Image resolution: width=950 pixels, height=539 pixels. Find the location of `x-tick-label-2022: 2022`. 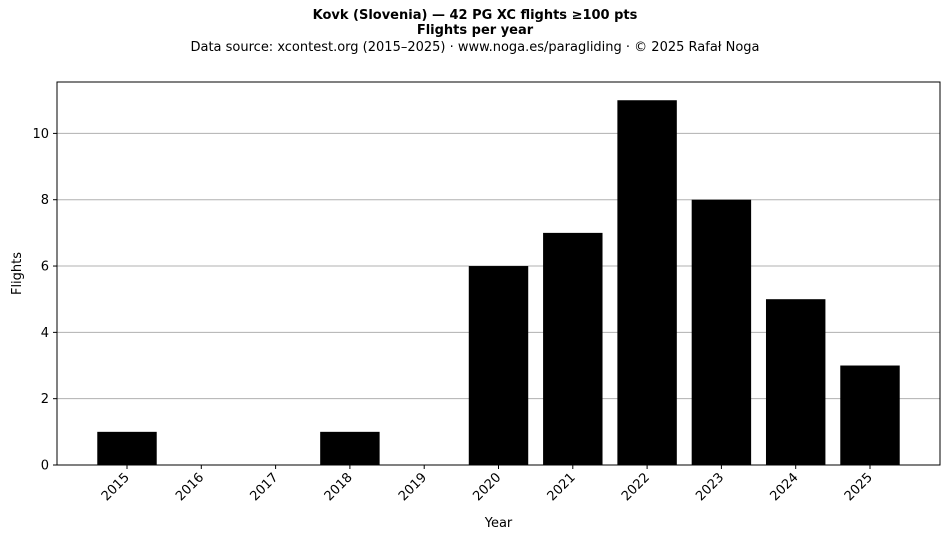

x-tick-label-2022: 2022 is located at coordinates (636, 487).